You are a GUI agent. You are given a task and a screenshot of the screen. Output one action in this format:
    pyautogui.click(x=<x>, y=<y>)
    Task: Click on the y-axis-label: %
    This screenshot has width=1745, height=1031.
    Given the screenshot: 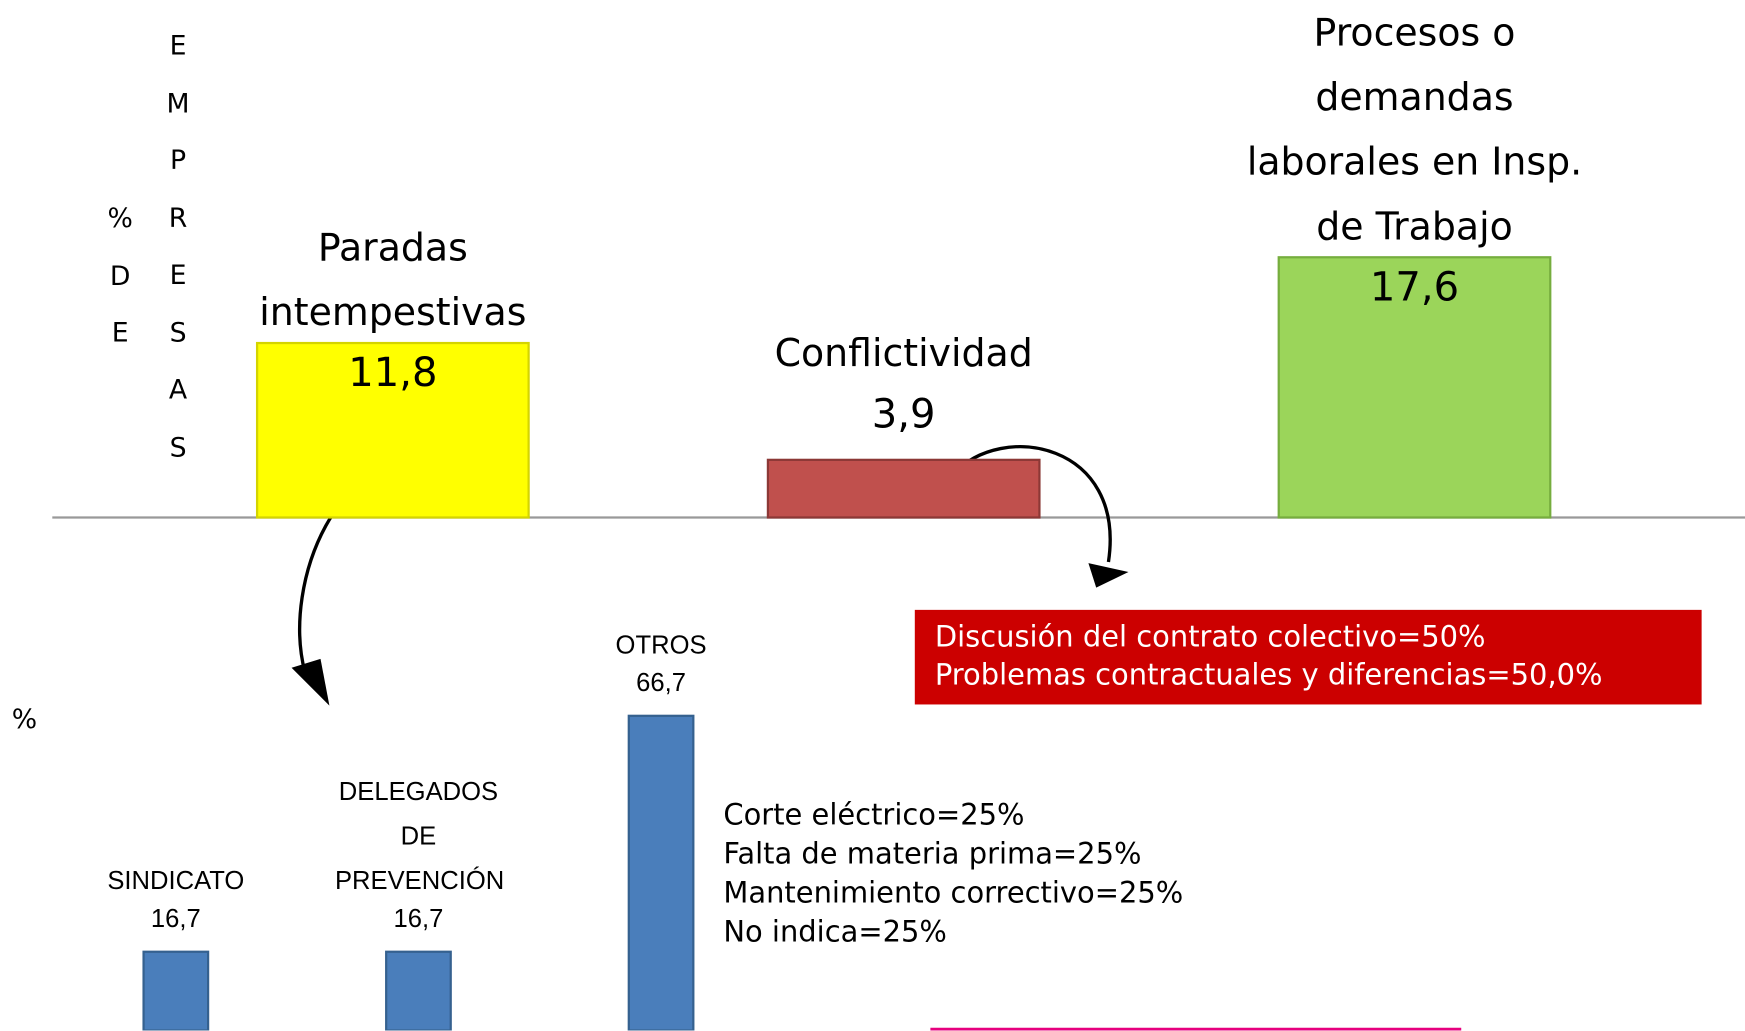 What is the action you would take?
    pyautogui.click(x=24, y=719)
    